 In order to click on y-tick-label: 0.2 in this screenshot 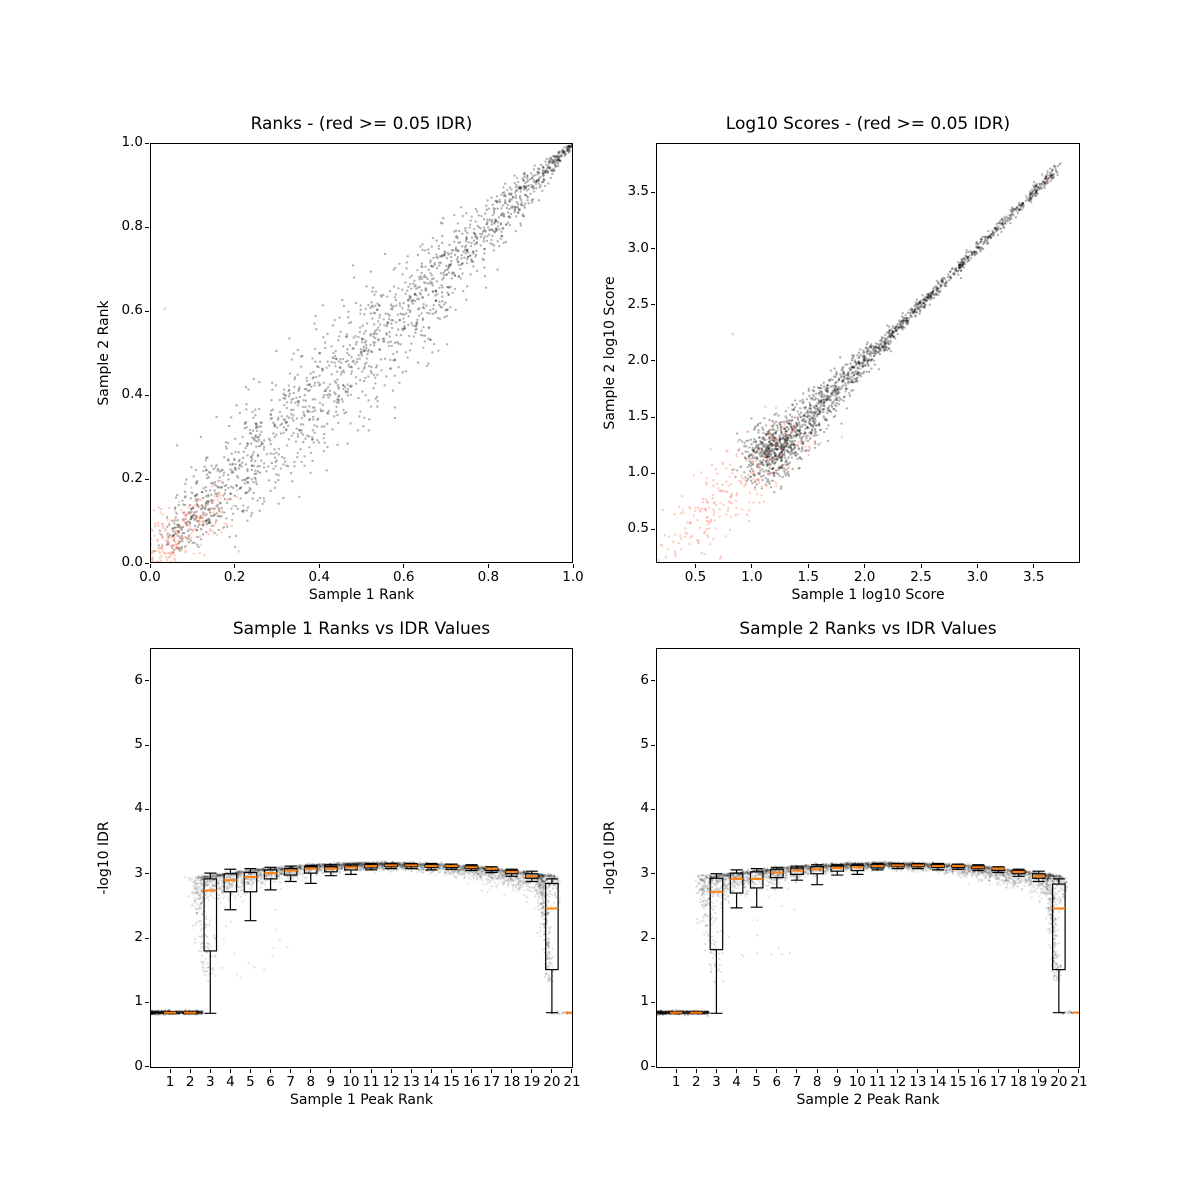, I will do `click(132, 478)`.